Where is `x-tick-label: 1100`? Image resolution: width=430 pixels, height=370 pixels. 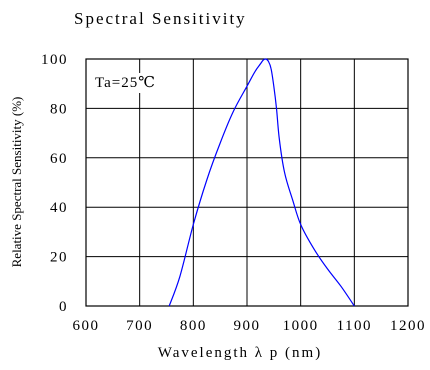 x-tick-label: 1100 is located at coordinates (354, 326).